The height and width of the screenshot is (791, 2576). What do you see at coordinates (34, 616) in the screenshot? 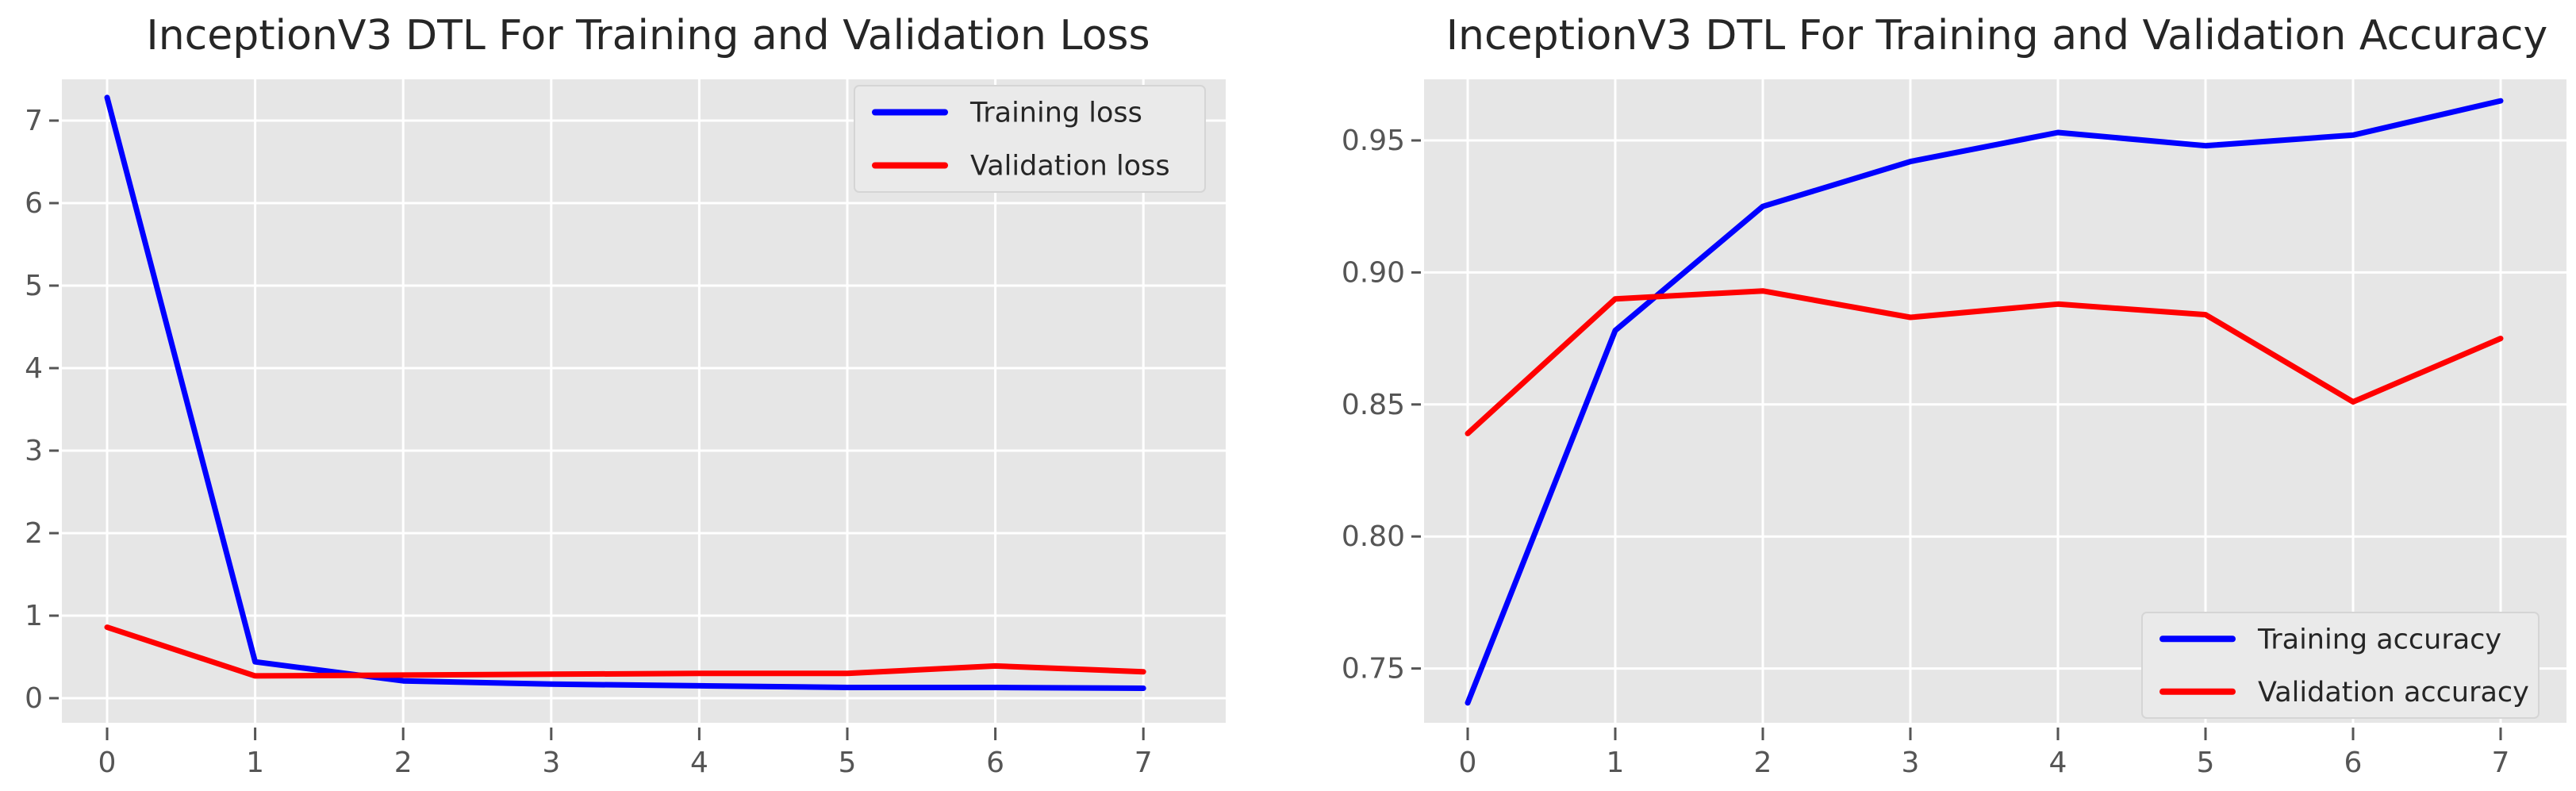
I see `y-tick-label: 1` at bounding box center [34, 616].